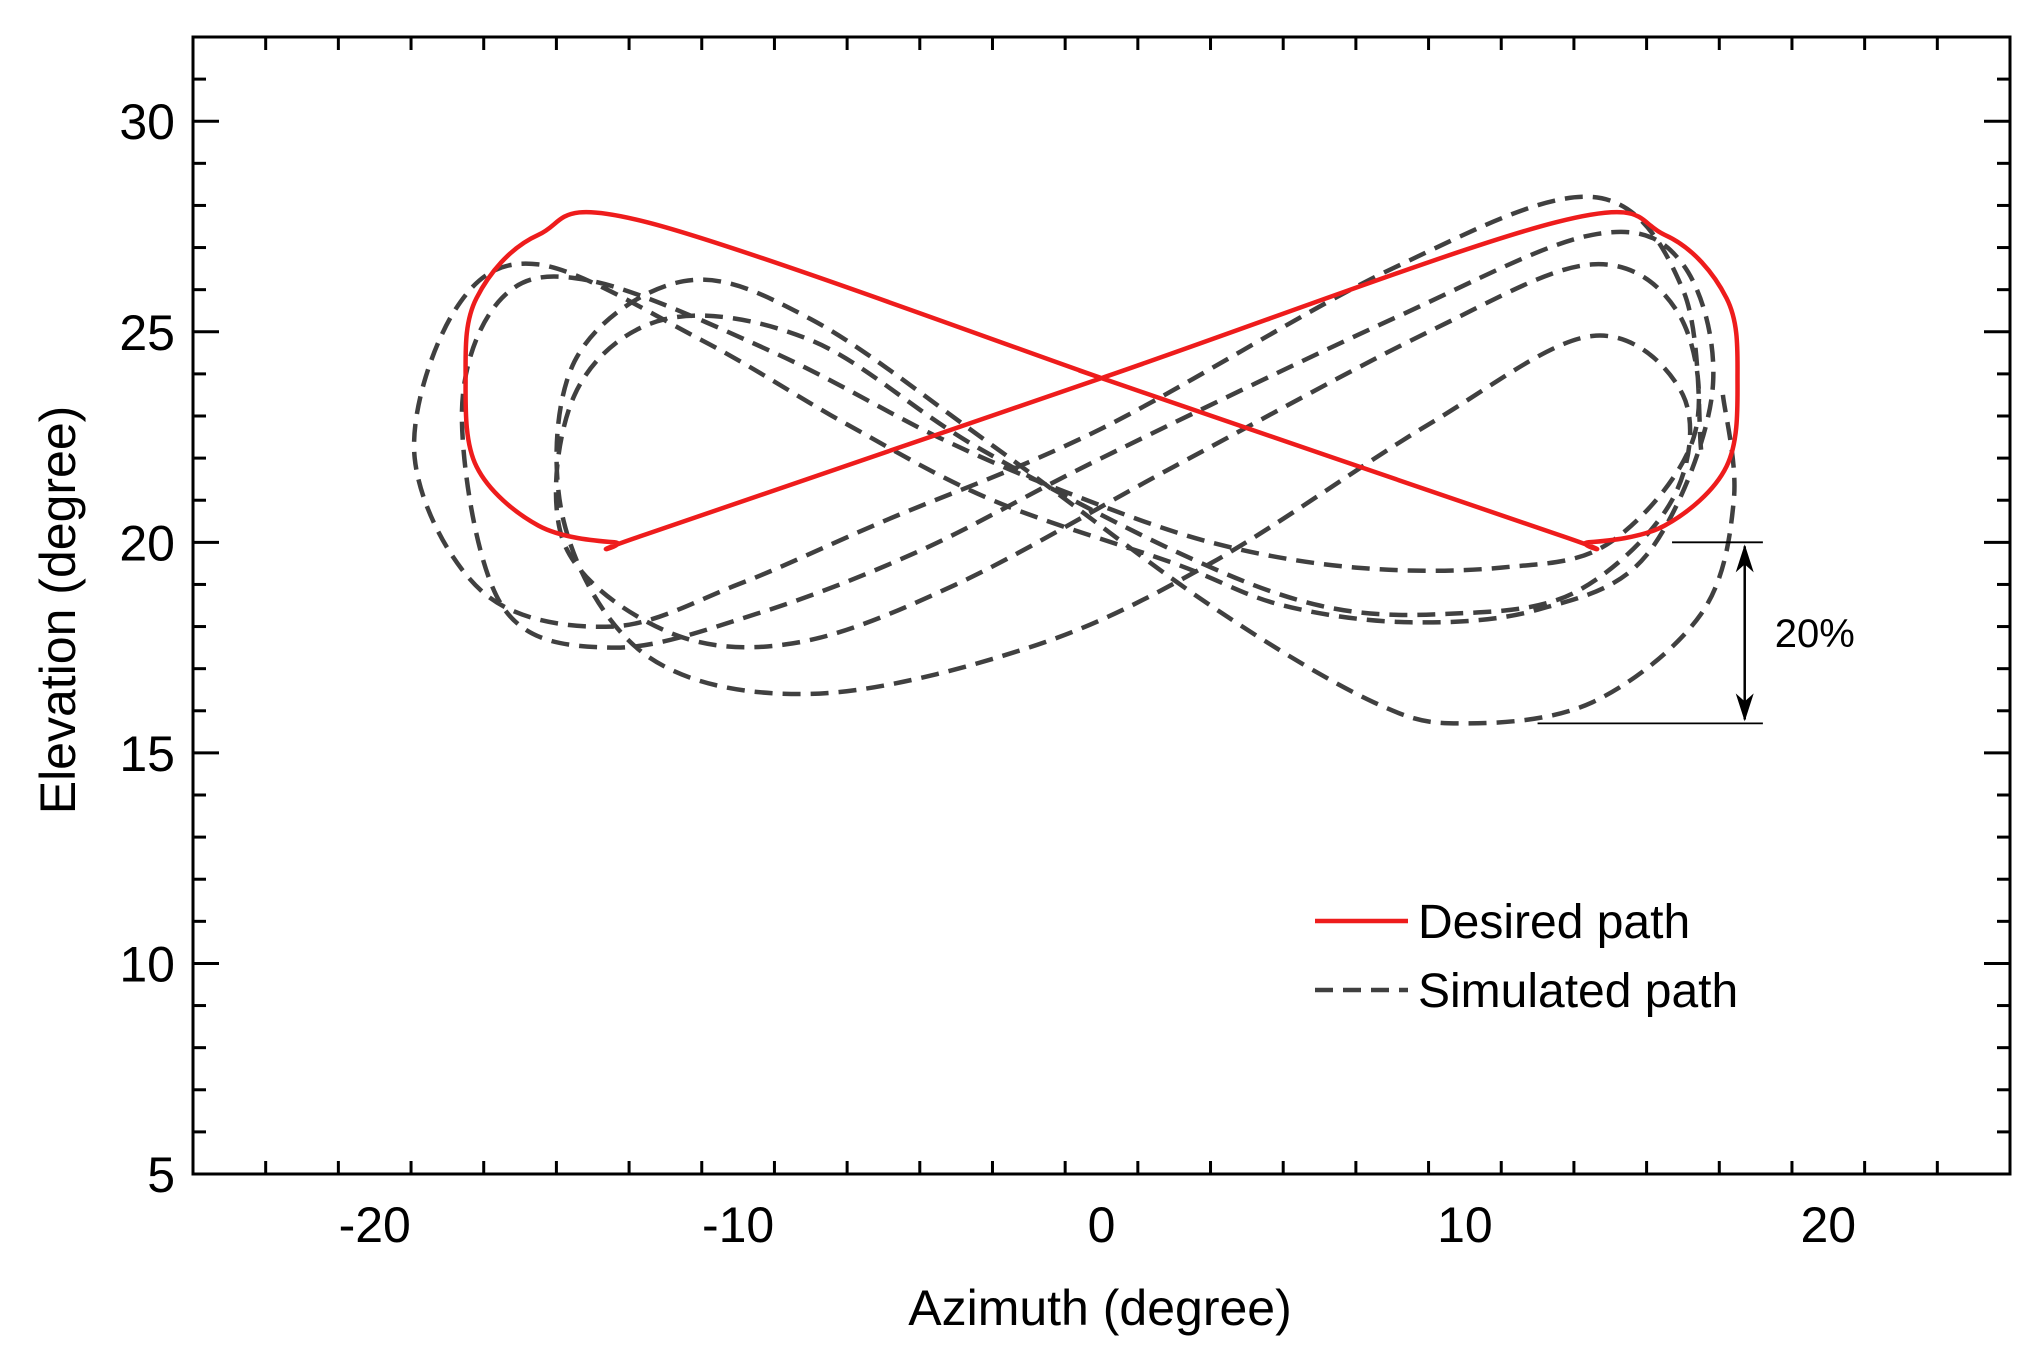 The height and width of the screenshot is (1364, 2040). Describe the element at coordinates (147, 964) in the screenshot. I see `y-tick-label: 10` at that location.